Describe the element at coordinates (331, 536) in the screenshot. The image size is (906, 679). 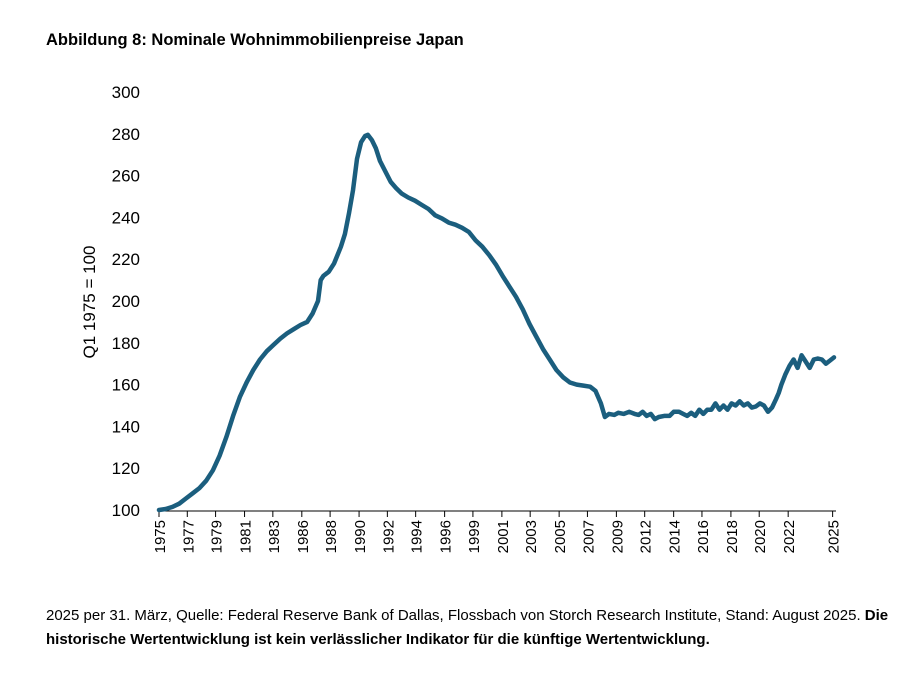
I see `x-tick-label: 1988` at that location.